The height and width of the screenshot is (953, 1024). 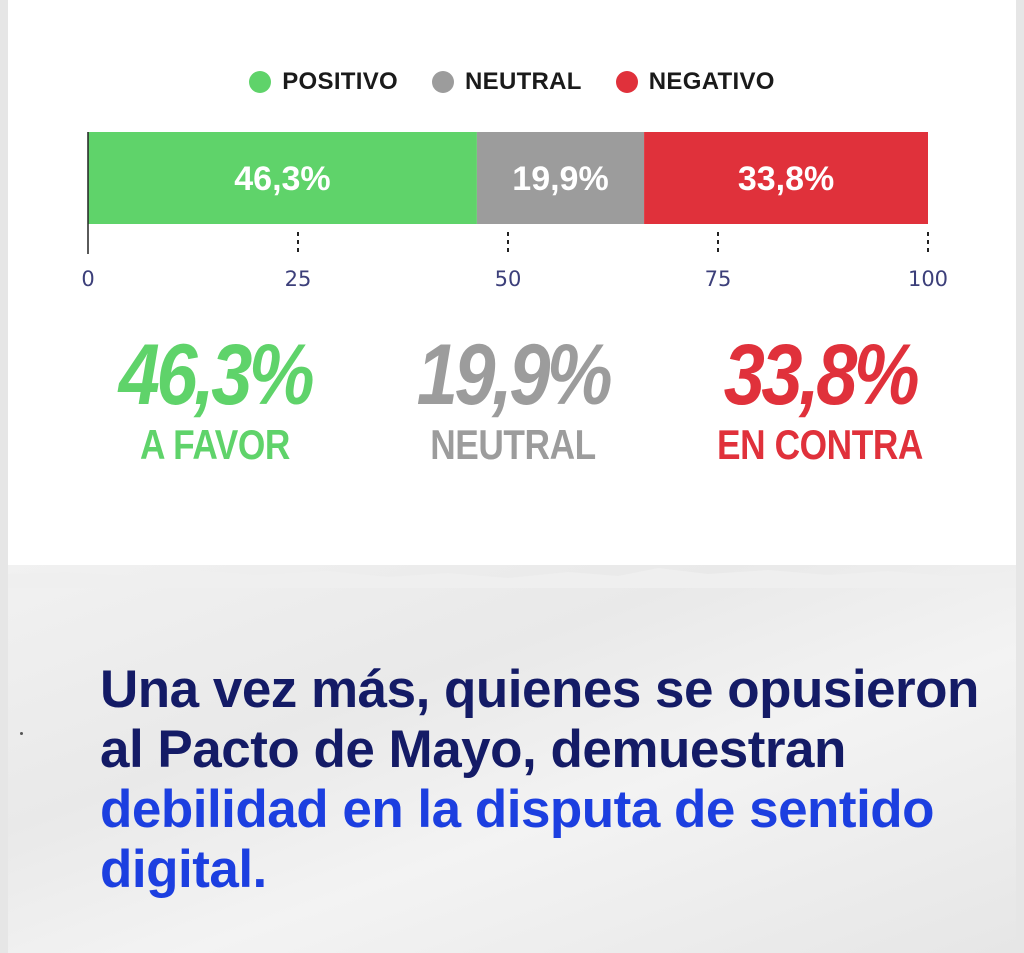 I want to click on bar-label-positivo: 46,3%, so click(x=282, y=179).